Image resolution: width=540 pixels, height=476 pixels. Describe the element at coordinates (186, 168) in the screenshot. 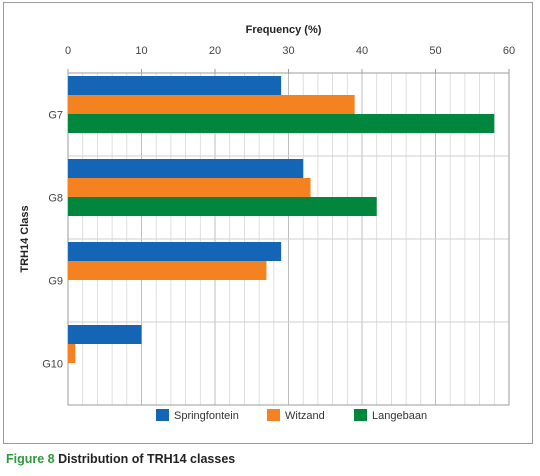

I see `bar-springfontein-g8` at that location.